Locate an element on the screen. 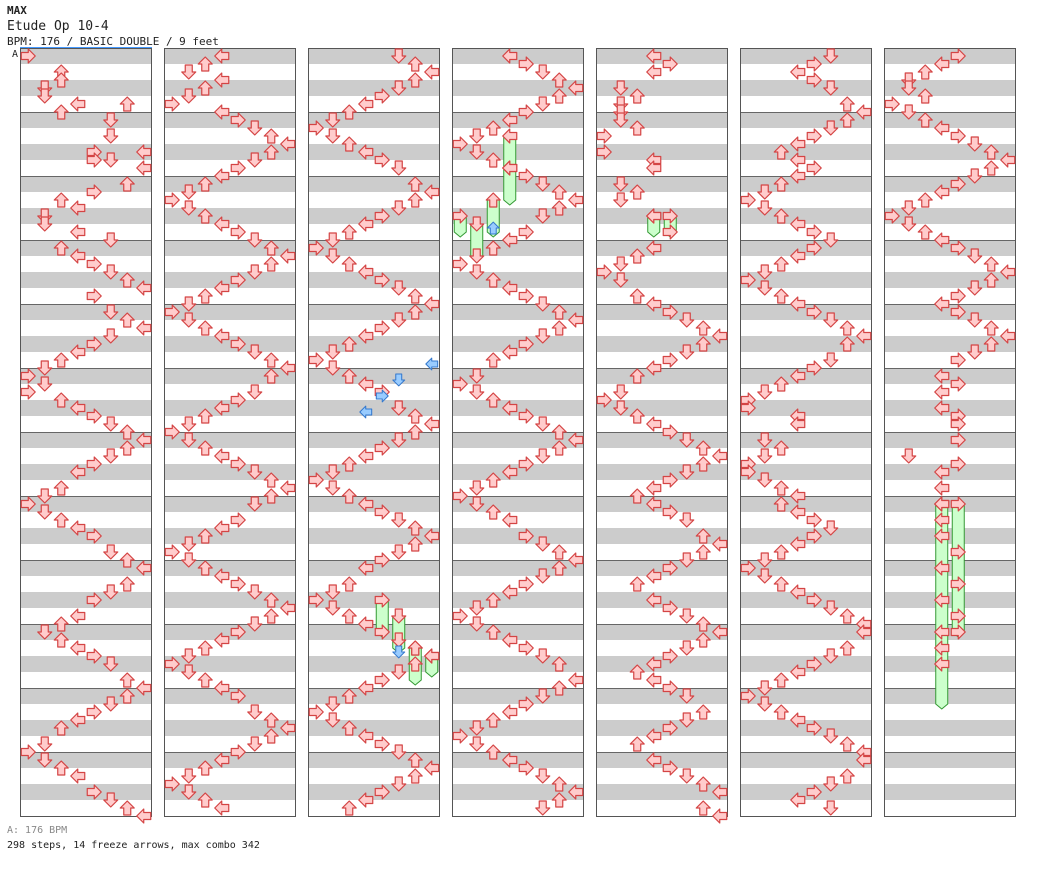  chart-column is located at coordinates (374, 432).